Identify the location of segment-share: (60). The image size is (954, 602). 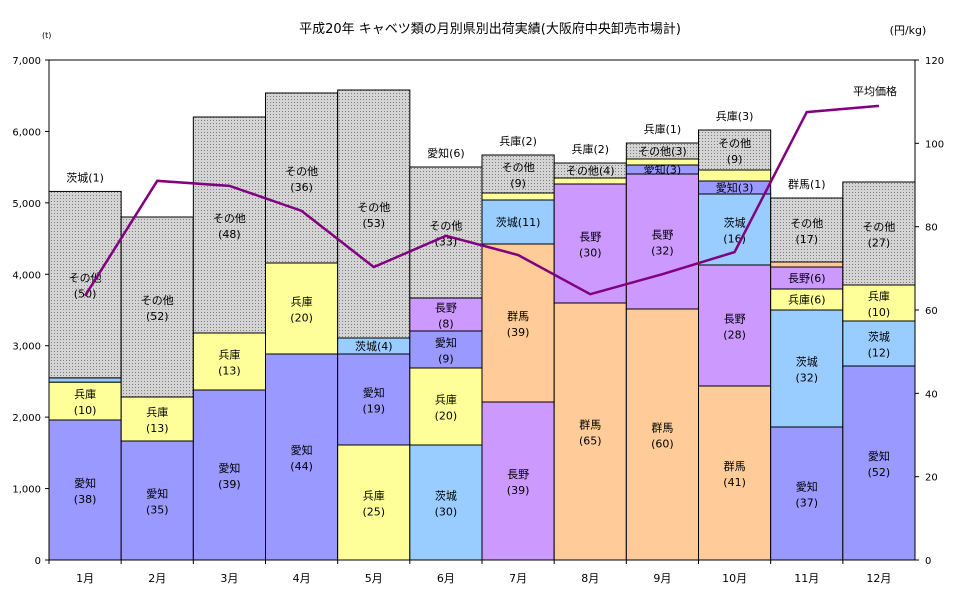
(662, 444).